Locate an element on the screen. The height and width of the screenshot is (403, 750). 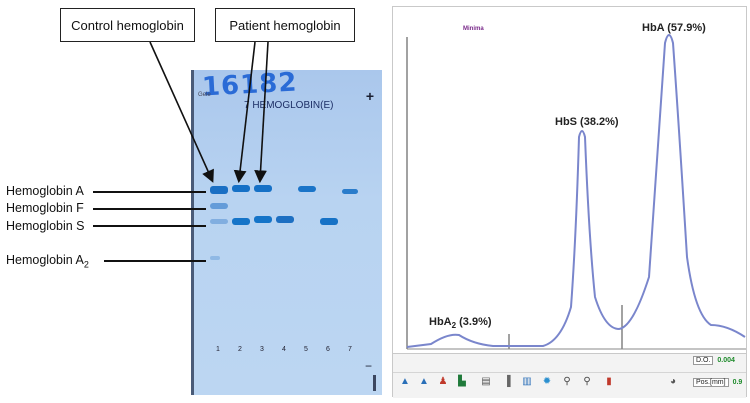
control-hemoglobin-callout: Control hemoglobin is located at coordinates (127, 25).